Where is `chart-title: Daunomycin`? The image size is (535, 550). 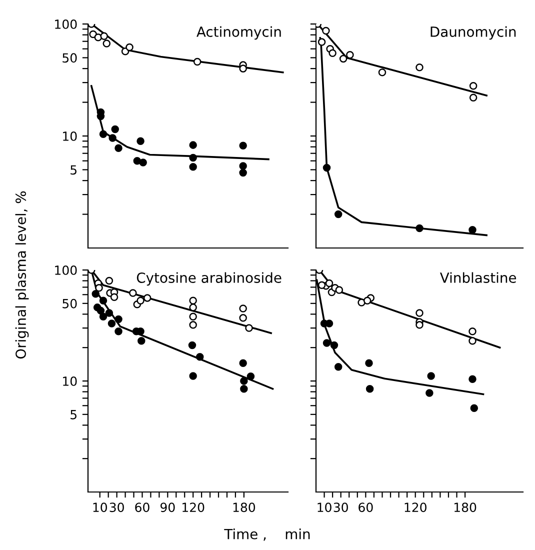
chart-title: Daunomycin is located at coordinates (473, 33).